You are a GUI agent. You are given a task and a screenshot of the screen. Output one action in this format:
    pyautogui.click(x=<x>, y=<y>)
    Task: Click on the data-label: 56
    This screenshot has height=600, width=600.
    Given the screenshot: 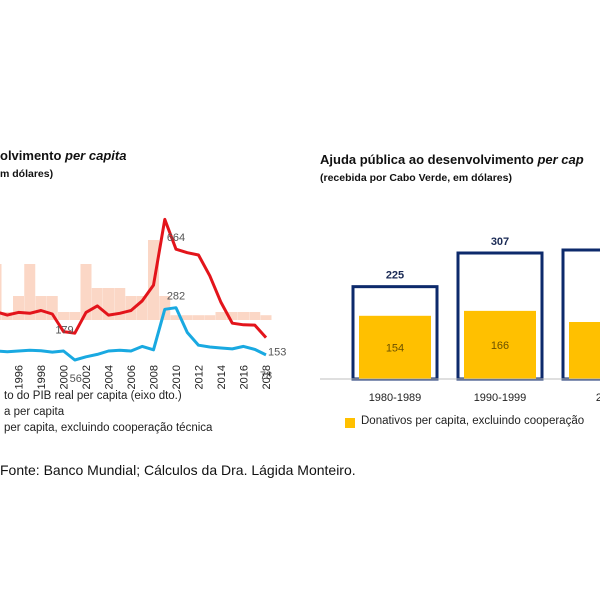 What is the action you would take?
    pyautogui.click(x=76, y=379)
    